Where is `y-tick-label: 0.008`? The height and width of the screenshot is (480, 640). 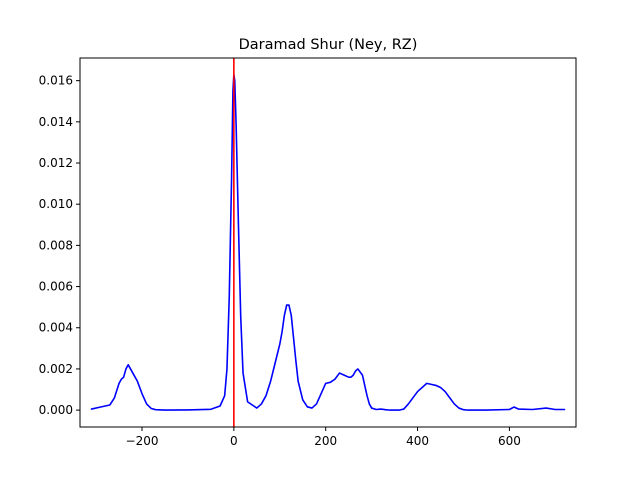
y-tick-label: 0.008 is located at coordinates (56, 245).